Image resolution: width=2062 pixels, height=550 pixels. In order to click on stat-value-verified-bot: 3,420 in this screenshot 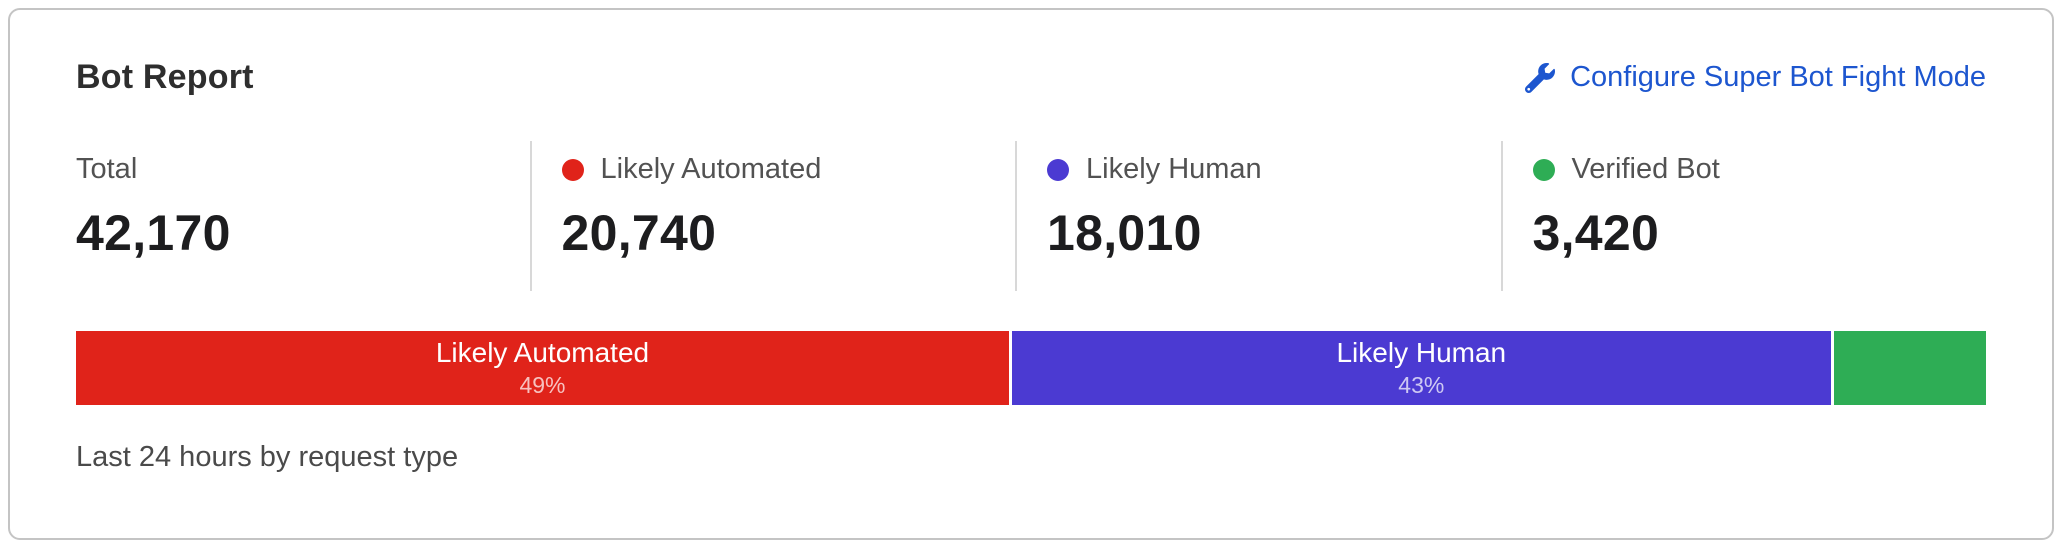, I will do `click(1596, 233)`.